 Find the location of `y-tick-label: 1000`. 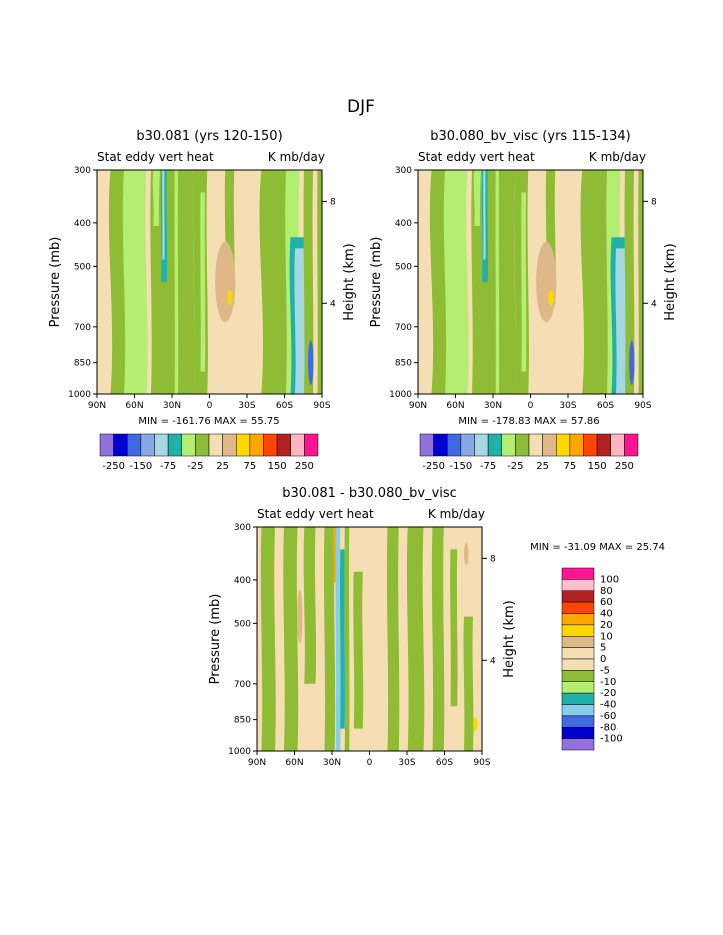

y-tick-label: 1000 is located at coordinates (239, 752).